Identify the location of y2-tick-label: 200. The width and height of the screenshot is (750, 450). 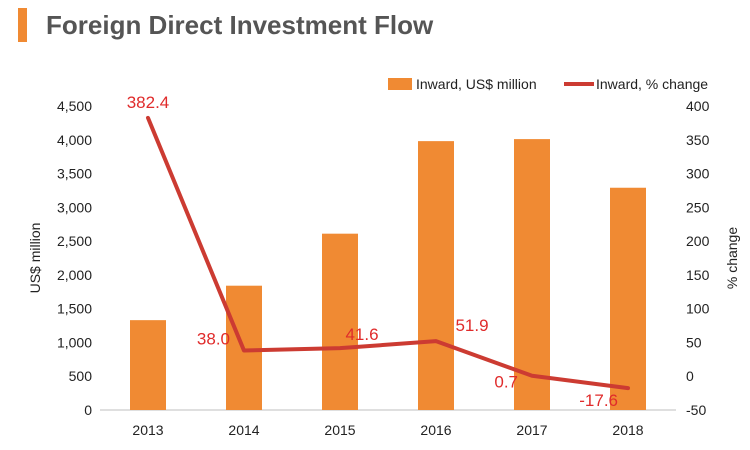
(698, 241).